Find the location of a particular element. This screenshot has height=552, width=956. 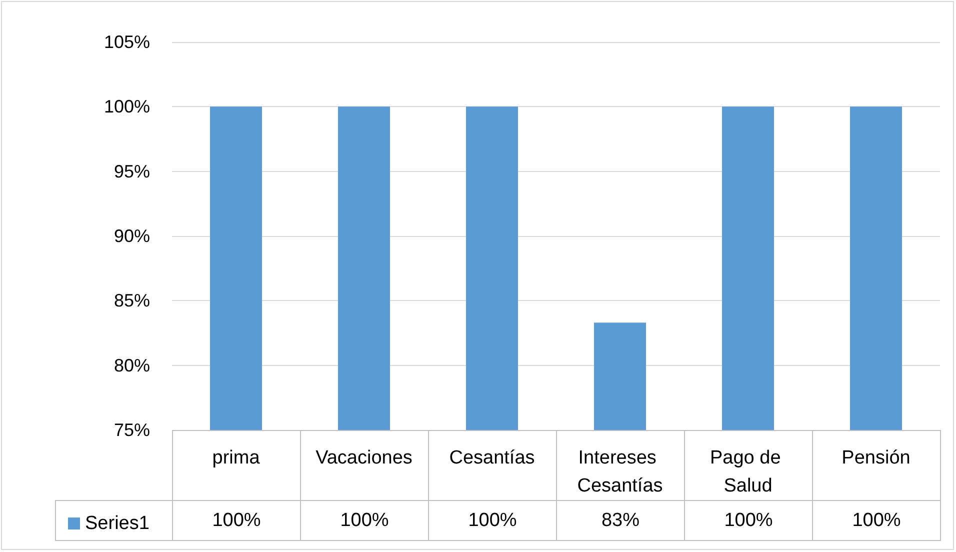

y-tick-label: 95% is located at coordinates (132, 171).